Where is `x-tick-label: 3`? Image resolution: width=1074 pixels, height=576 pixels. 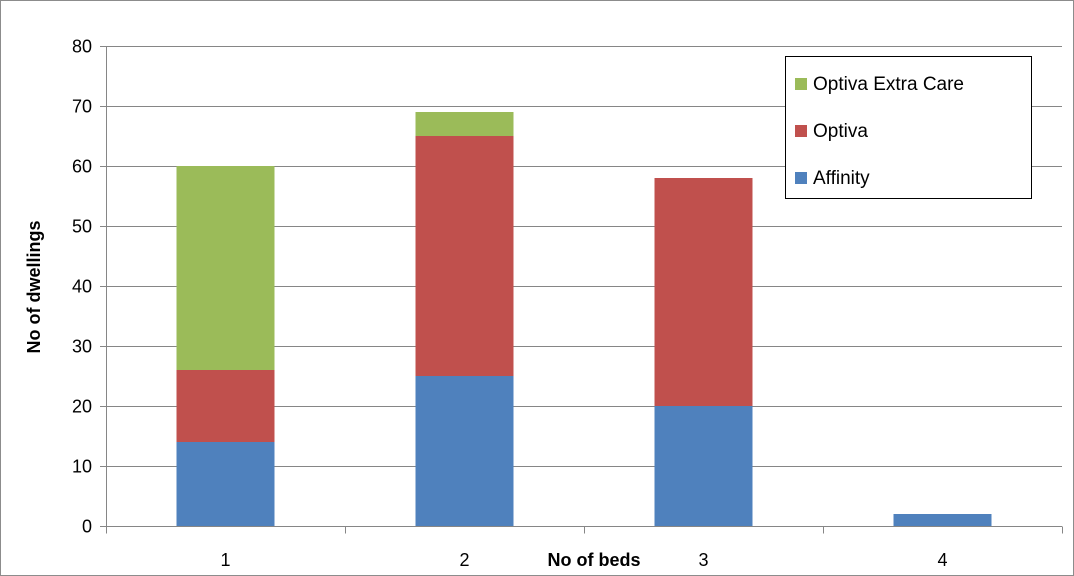
x-tick-label: 3 is located at coordinates (703, 560).